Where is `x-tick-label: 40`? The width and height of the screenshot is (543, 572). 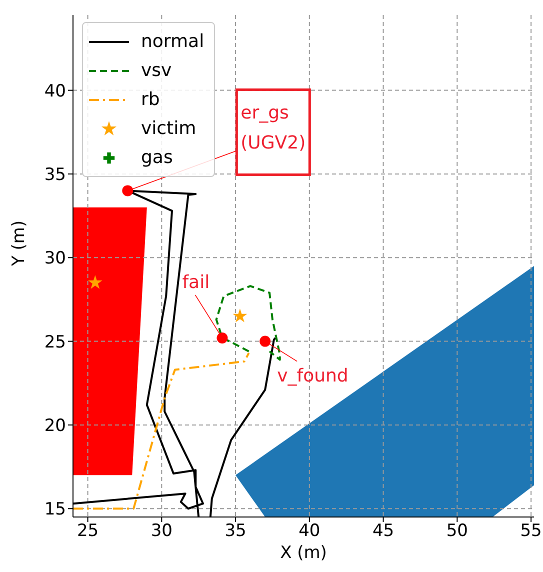
x-tick-label: 40 is located at coordinates (309, 531).